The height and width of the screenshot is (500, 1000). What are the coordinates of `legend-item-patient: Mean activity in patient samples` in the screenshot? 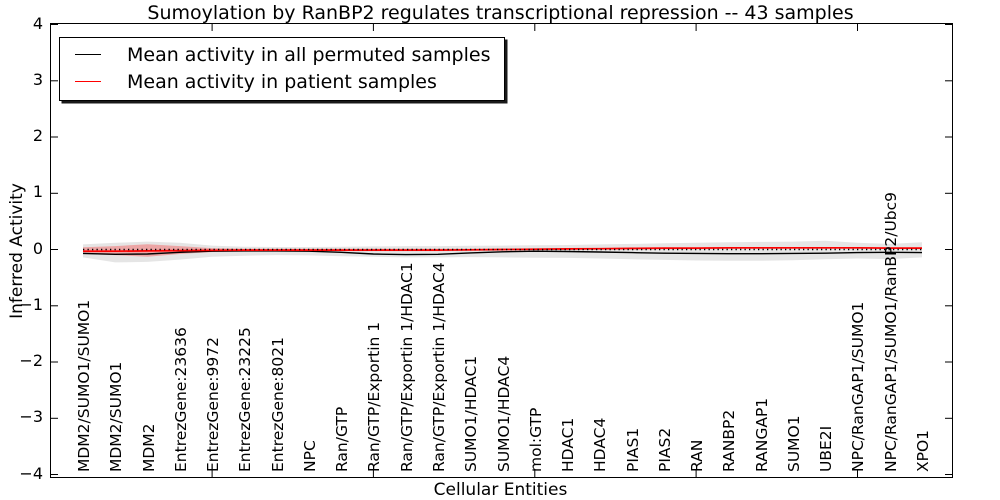 It's located at (275, 81).